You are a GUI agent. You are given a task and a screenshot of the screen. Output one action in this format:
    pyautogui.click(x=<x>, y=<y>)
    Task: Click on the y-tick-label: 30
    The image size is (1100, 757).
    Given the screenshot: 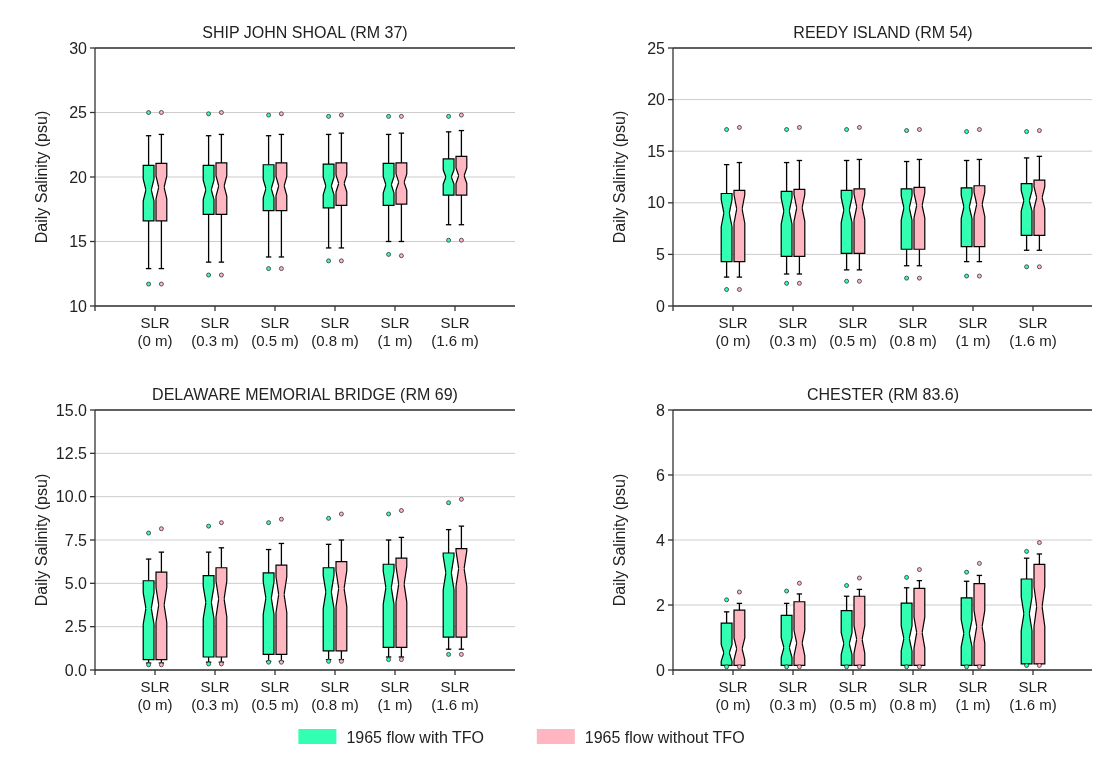 What is the action you would take?
    pyautogui.click(x=78, y=48)
    